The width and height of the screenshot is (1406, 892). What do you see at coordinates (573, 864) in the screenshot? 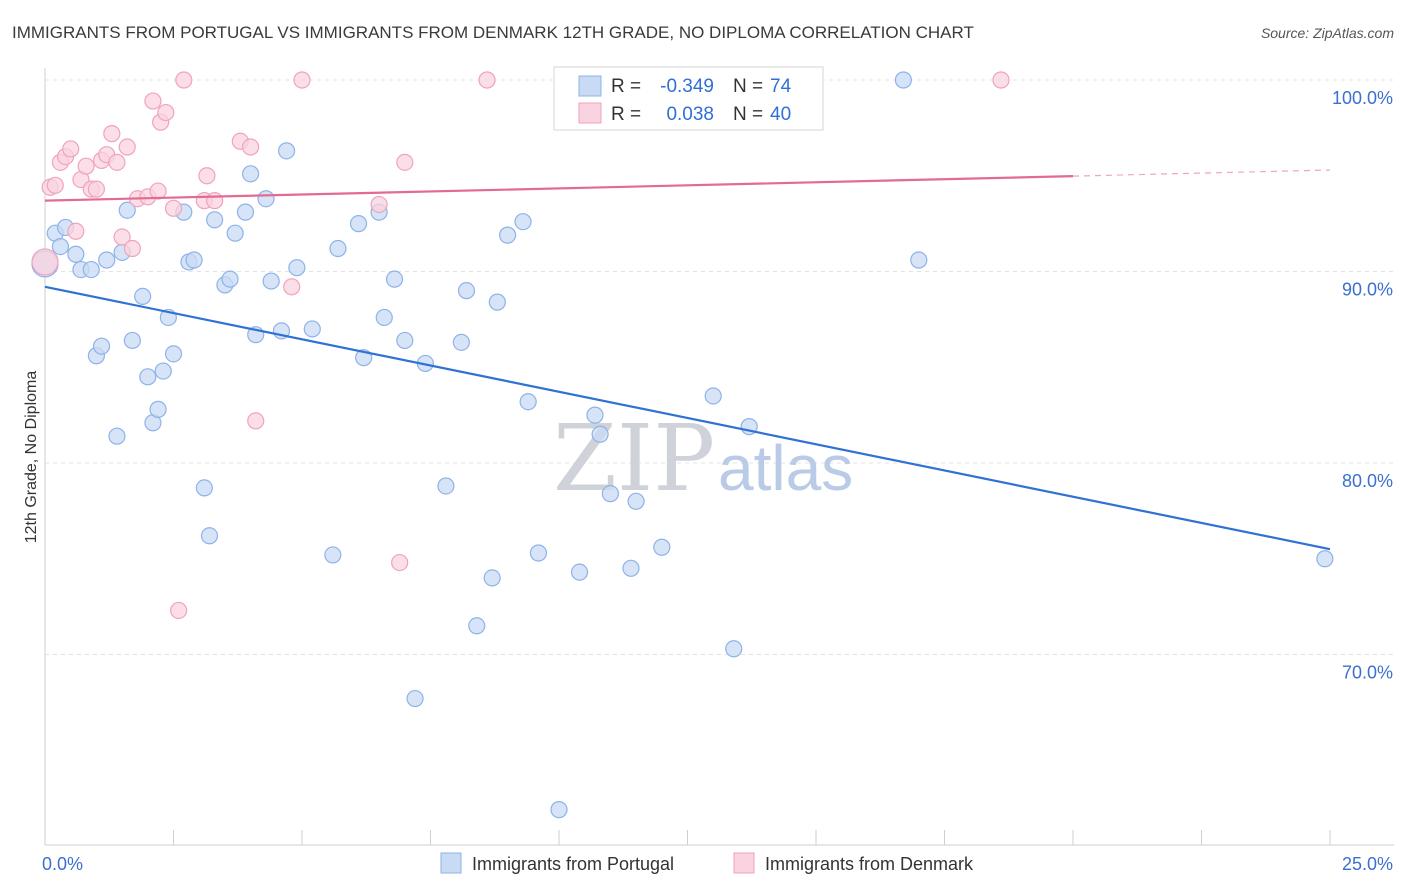
I see `legend-label-portugal: Immigrants from Portugal` at bounding box center [573, 864].